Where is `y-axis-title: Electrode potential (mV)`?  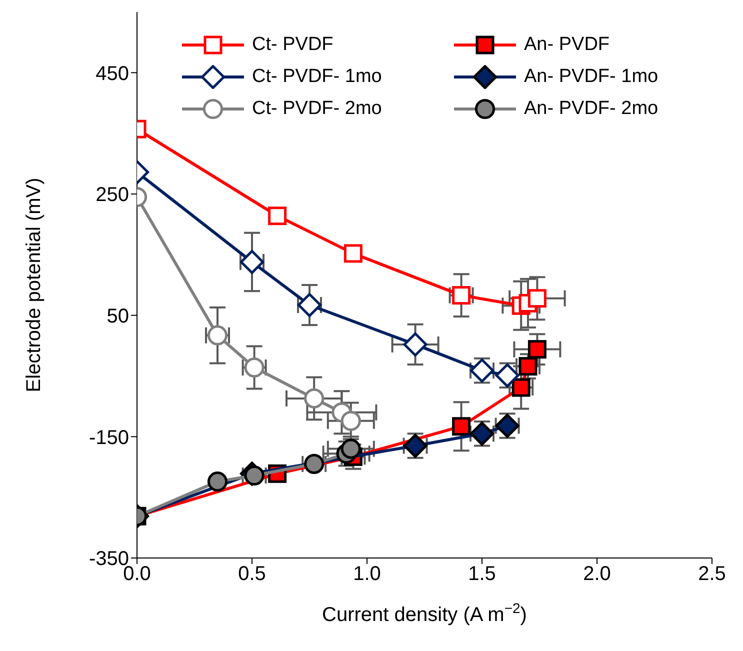 y-axis-title: Electrode potential (mV) is located at coordinates (34, 285).